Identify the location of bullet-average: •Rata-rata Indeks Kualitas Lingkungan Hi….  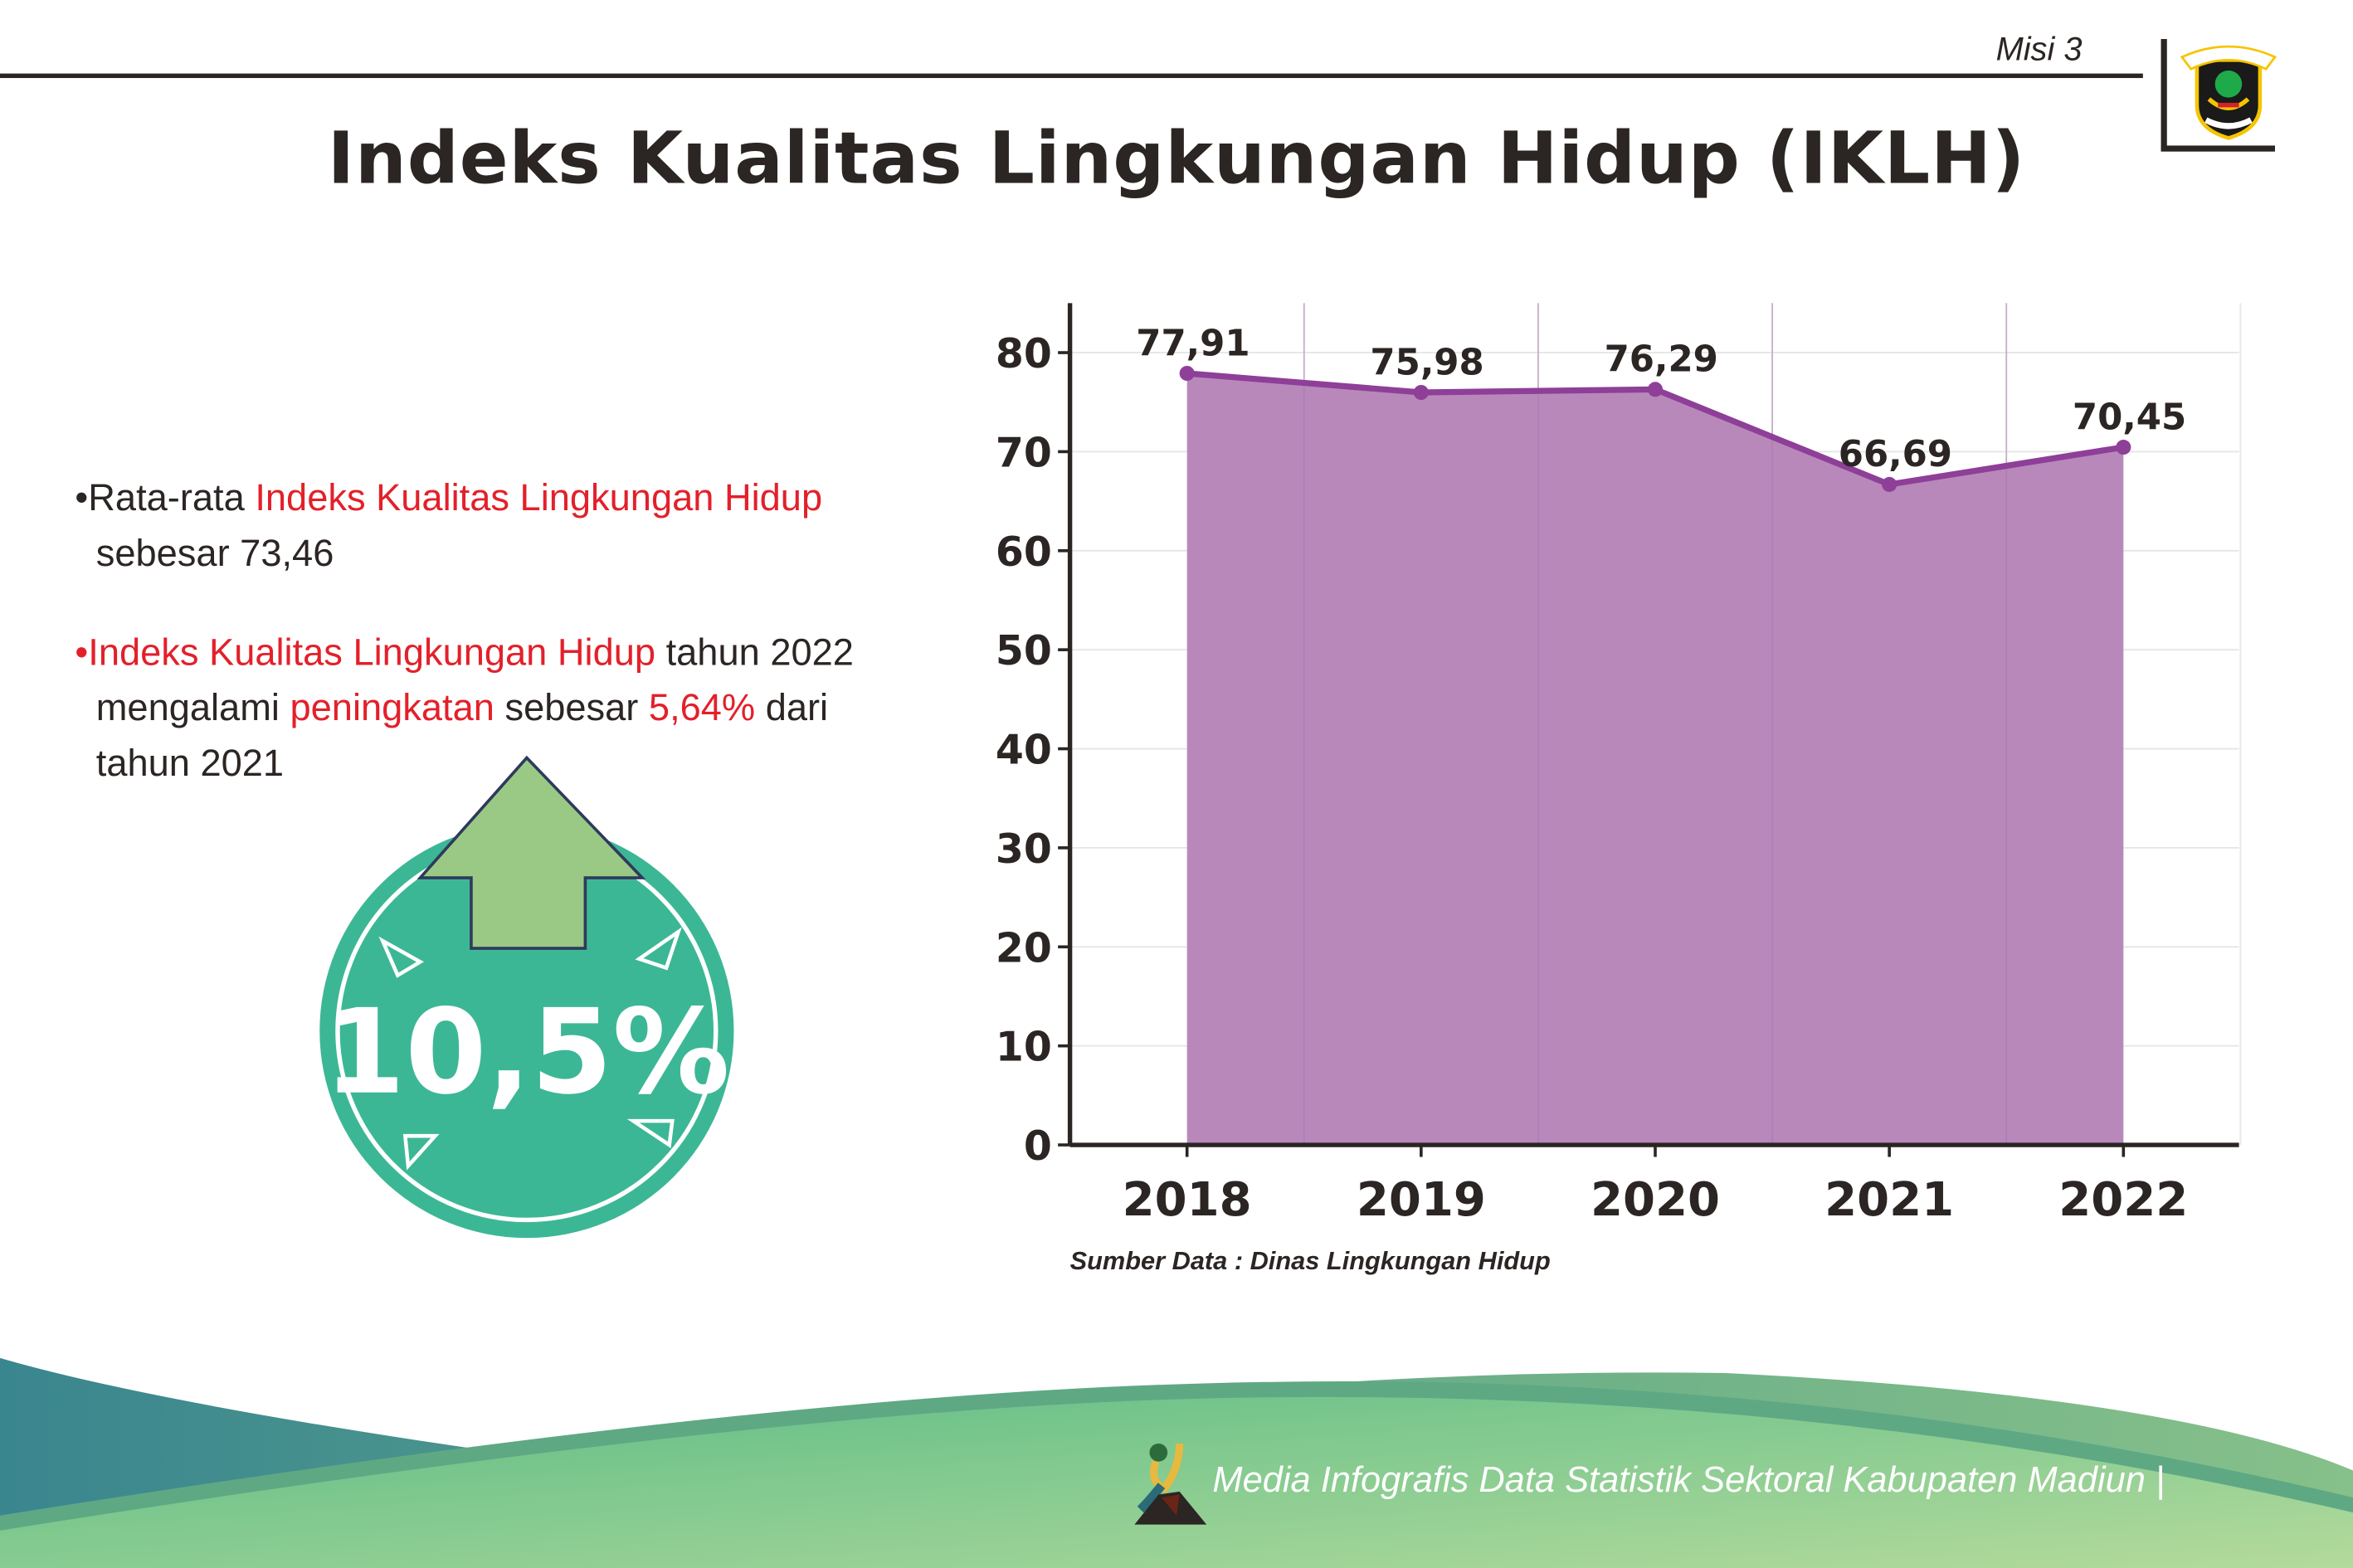
(448, 526).